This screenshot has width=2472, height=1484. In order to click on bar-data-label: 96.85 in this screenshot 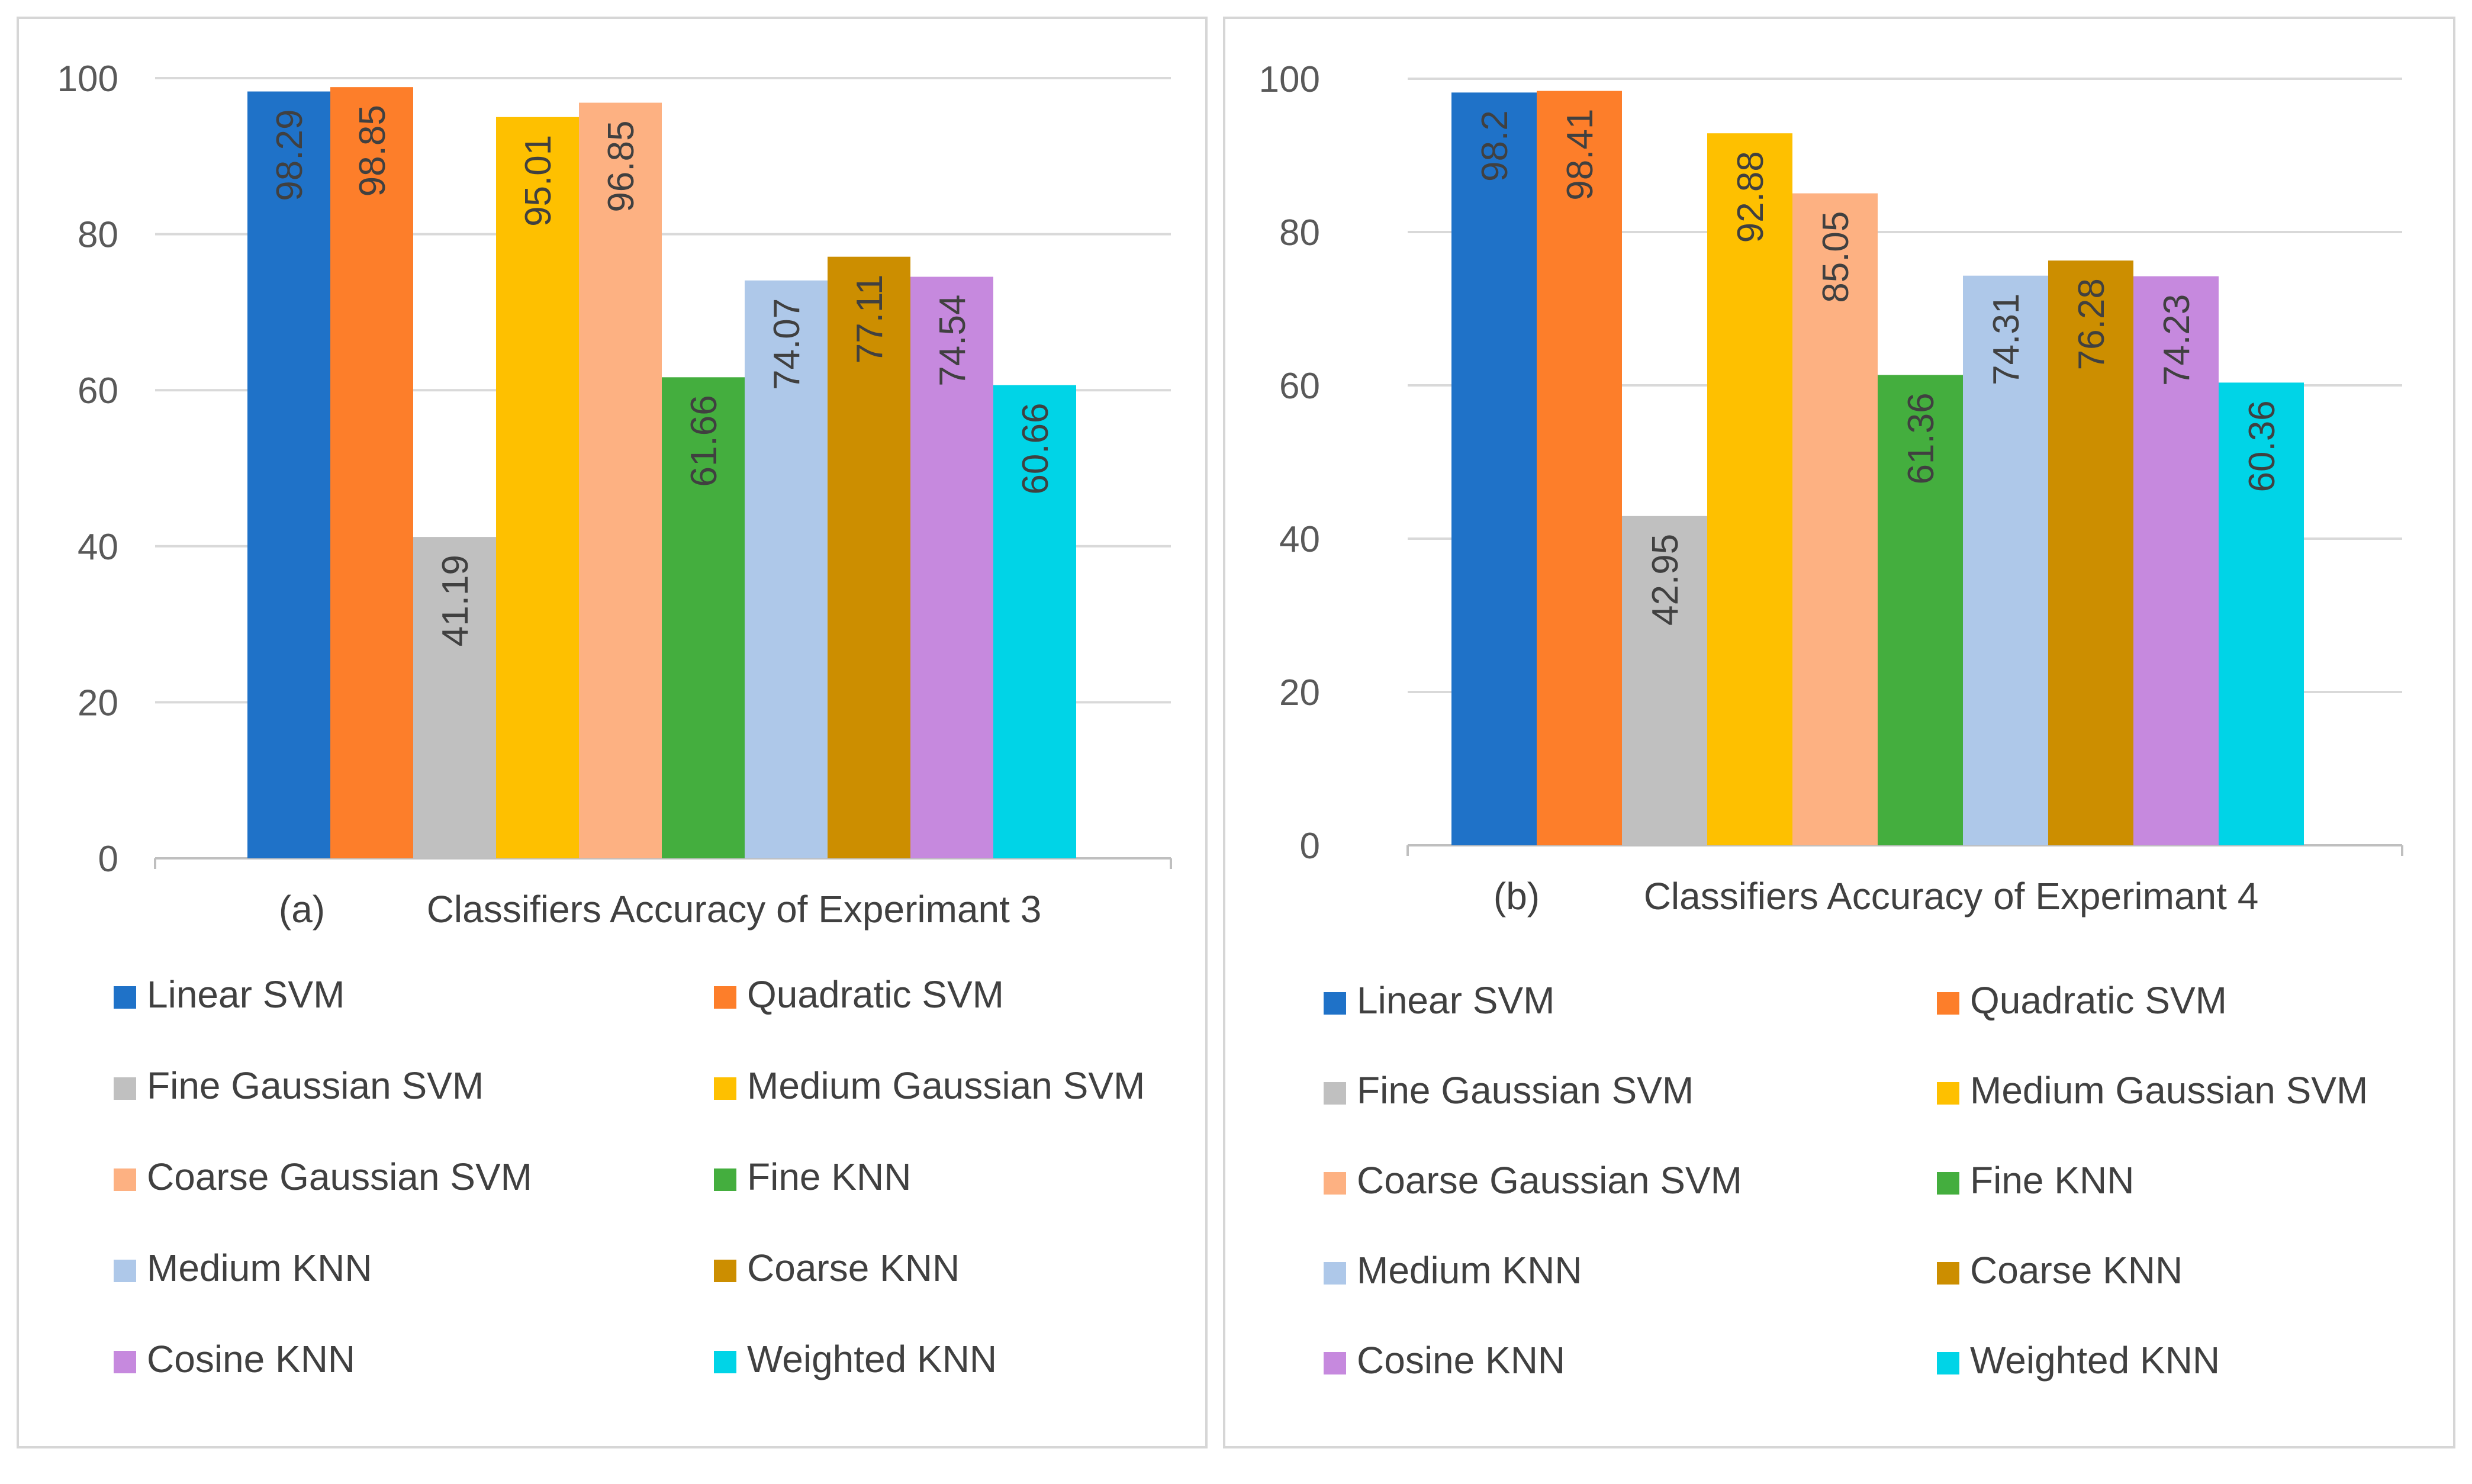, I will do `click(621, 167)`.